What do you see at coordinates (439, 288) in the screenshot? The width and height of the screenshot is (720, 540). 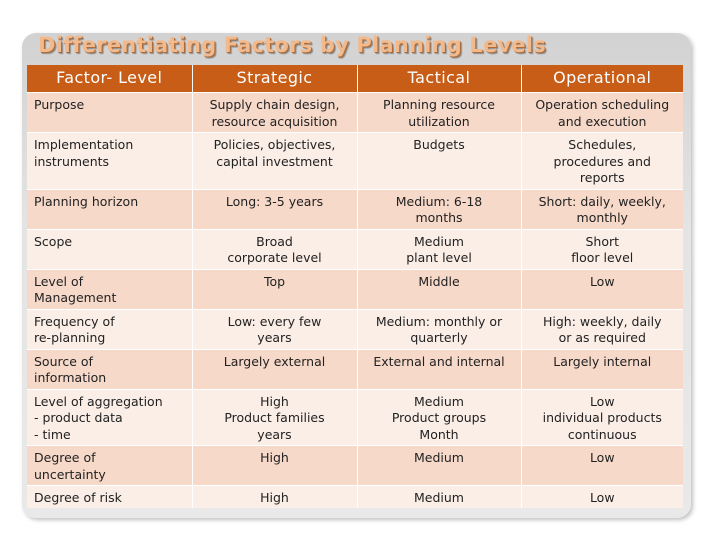 I see `tactical-cell: Middle` at bounding box center [439, 288].